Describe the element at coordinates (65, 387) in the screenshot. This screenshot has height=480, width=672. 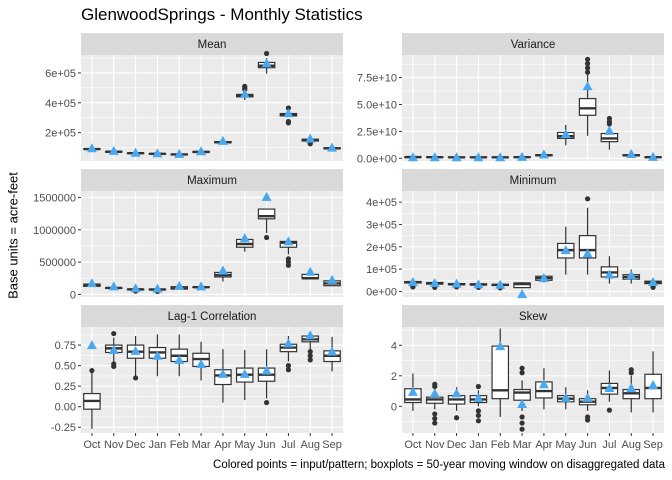
I see `y-tick-label: 0.25` at that location.